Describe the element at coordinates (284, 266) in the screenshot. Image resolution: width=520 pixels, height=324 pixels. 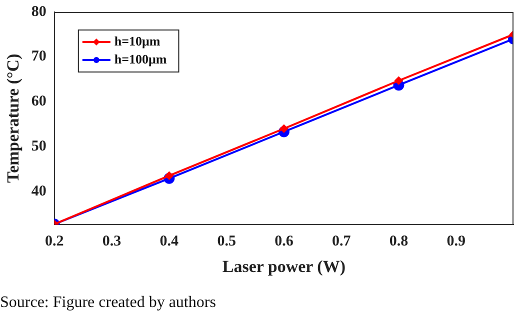
I see `x-axis-title: Laser power (W)` at that location.